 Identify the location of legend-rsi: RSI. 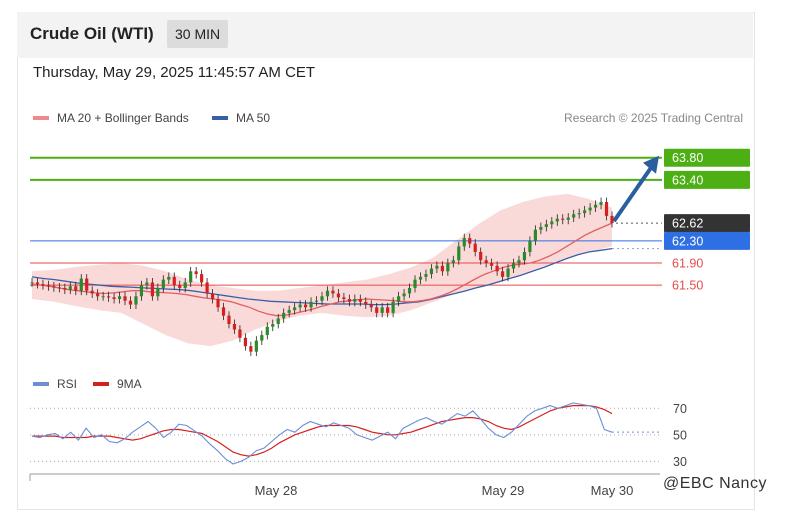
(55, 384).